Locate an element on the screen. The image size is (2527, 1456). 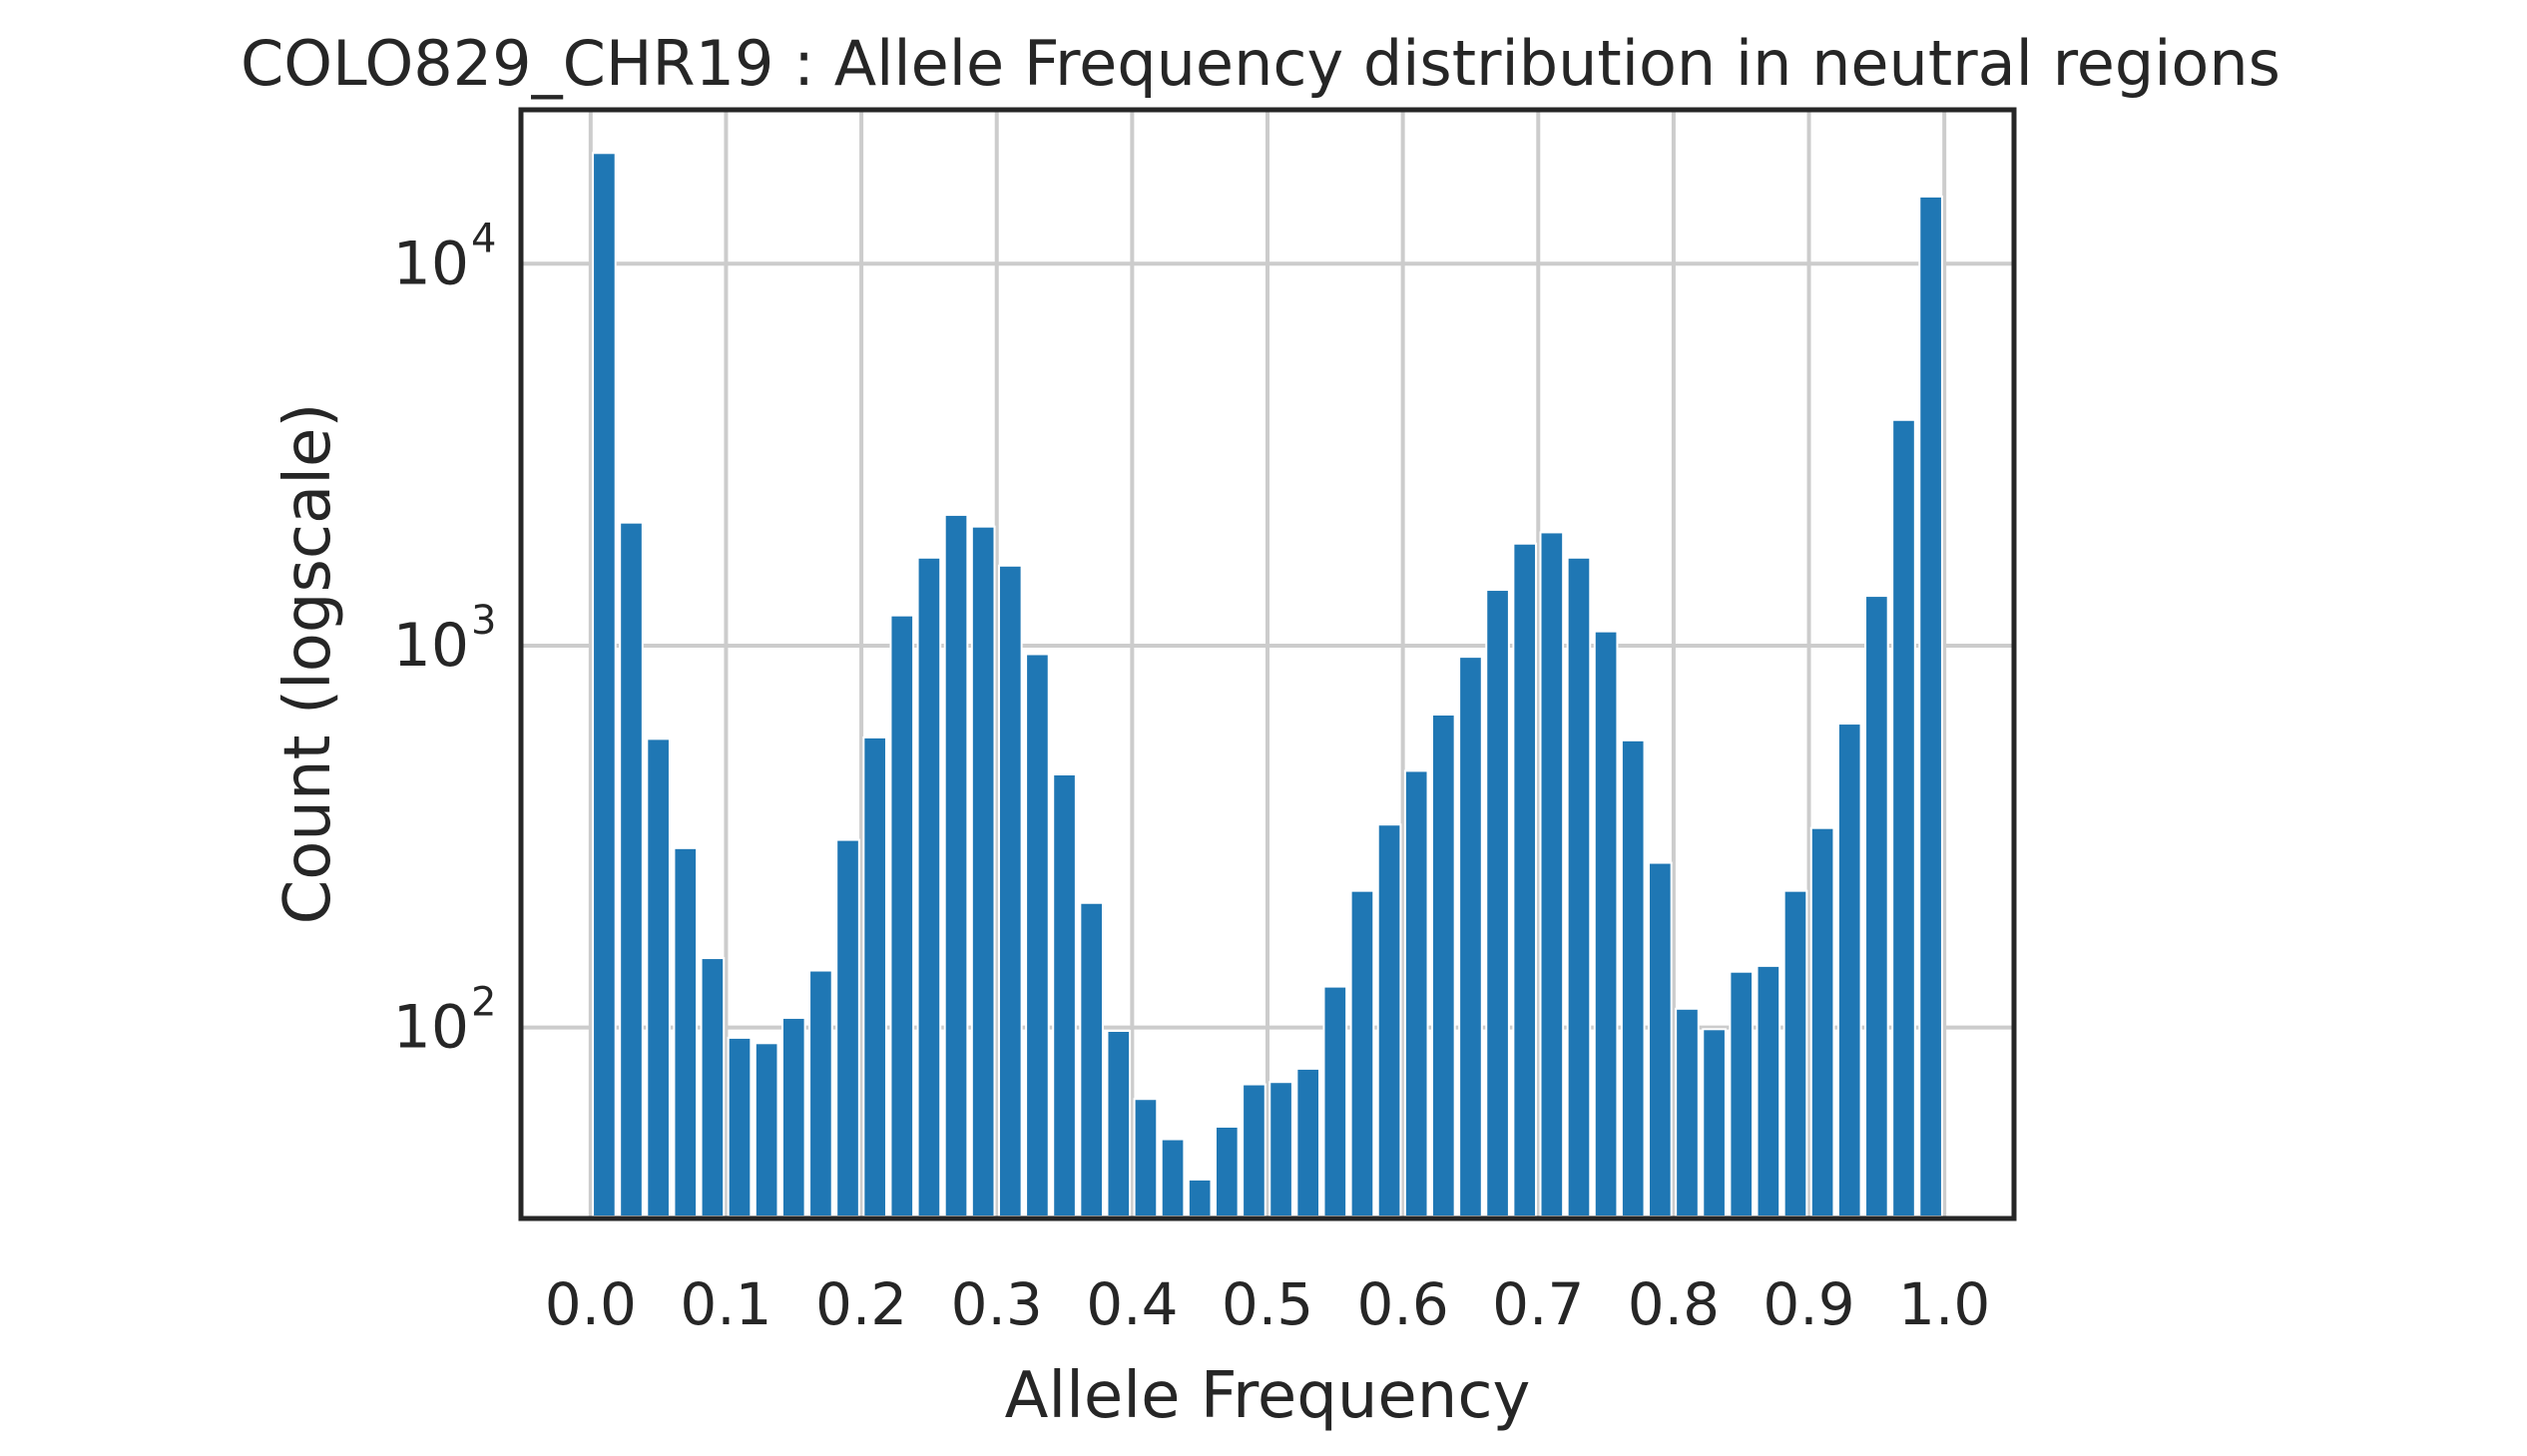
x-tick-label: 0.7 is located at coordinates (1538, 1304).